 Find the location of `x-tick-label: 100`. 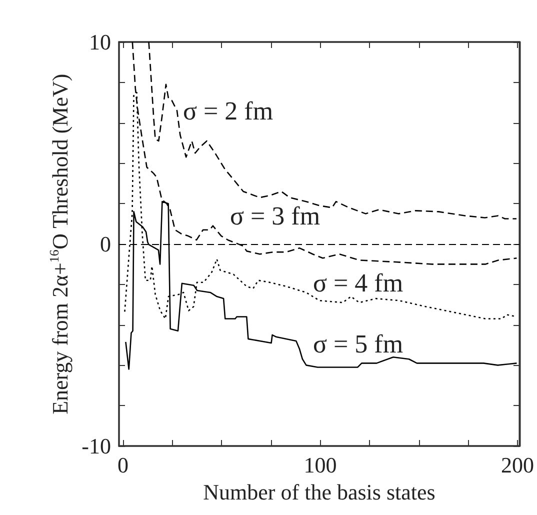

x-tick-label: 100 is located at coordinates (320, 465).